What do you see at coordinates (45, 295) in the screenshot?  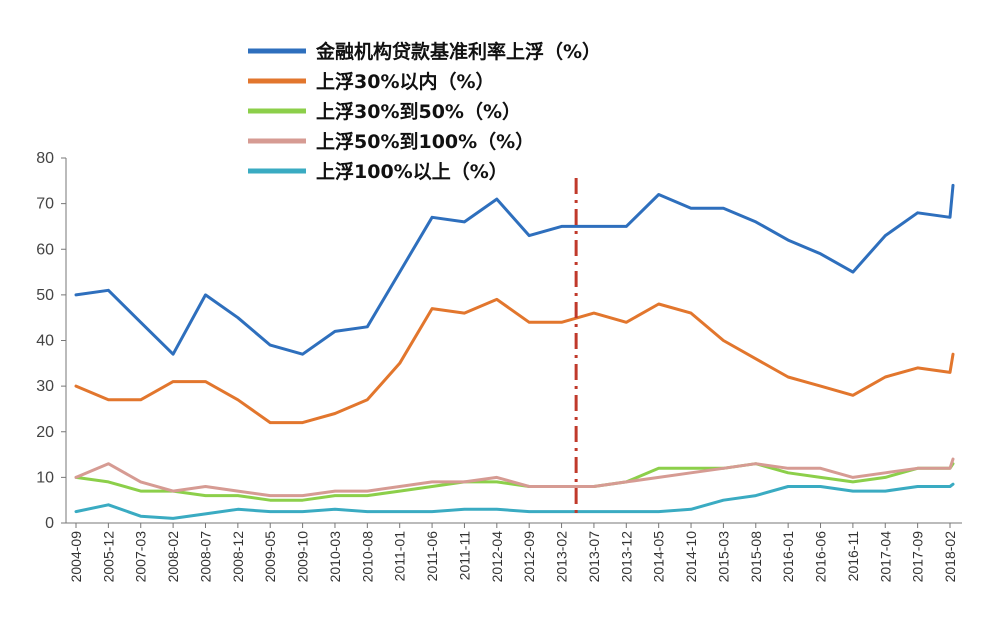 I see `y-tick-label: 50` at bounding box center [45, 295].